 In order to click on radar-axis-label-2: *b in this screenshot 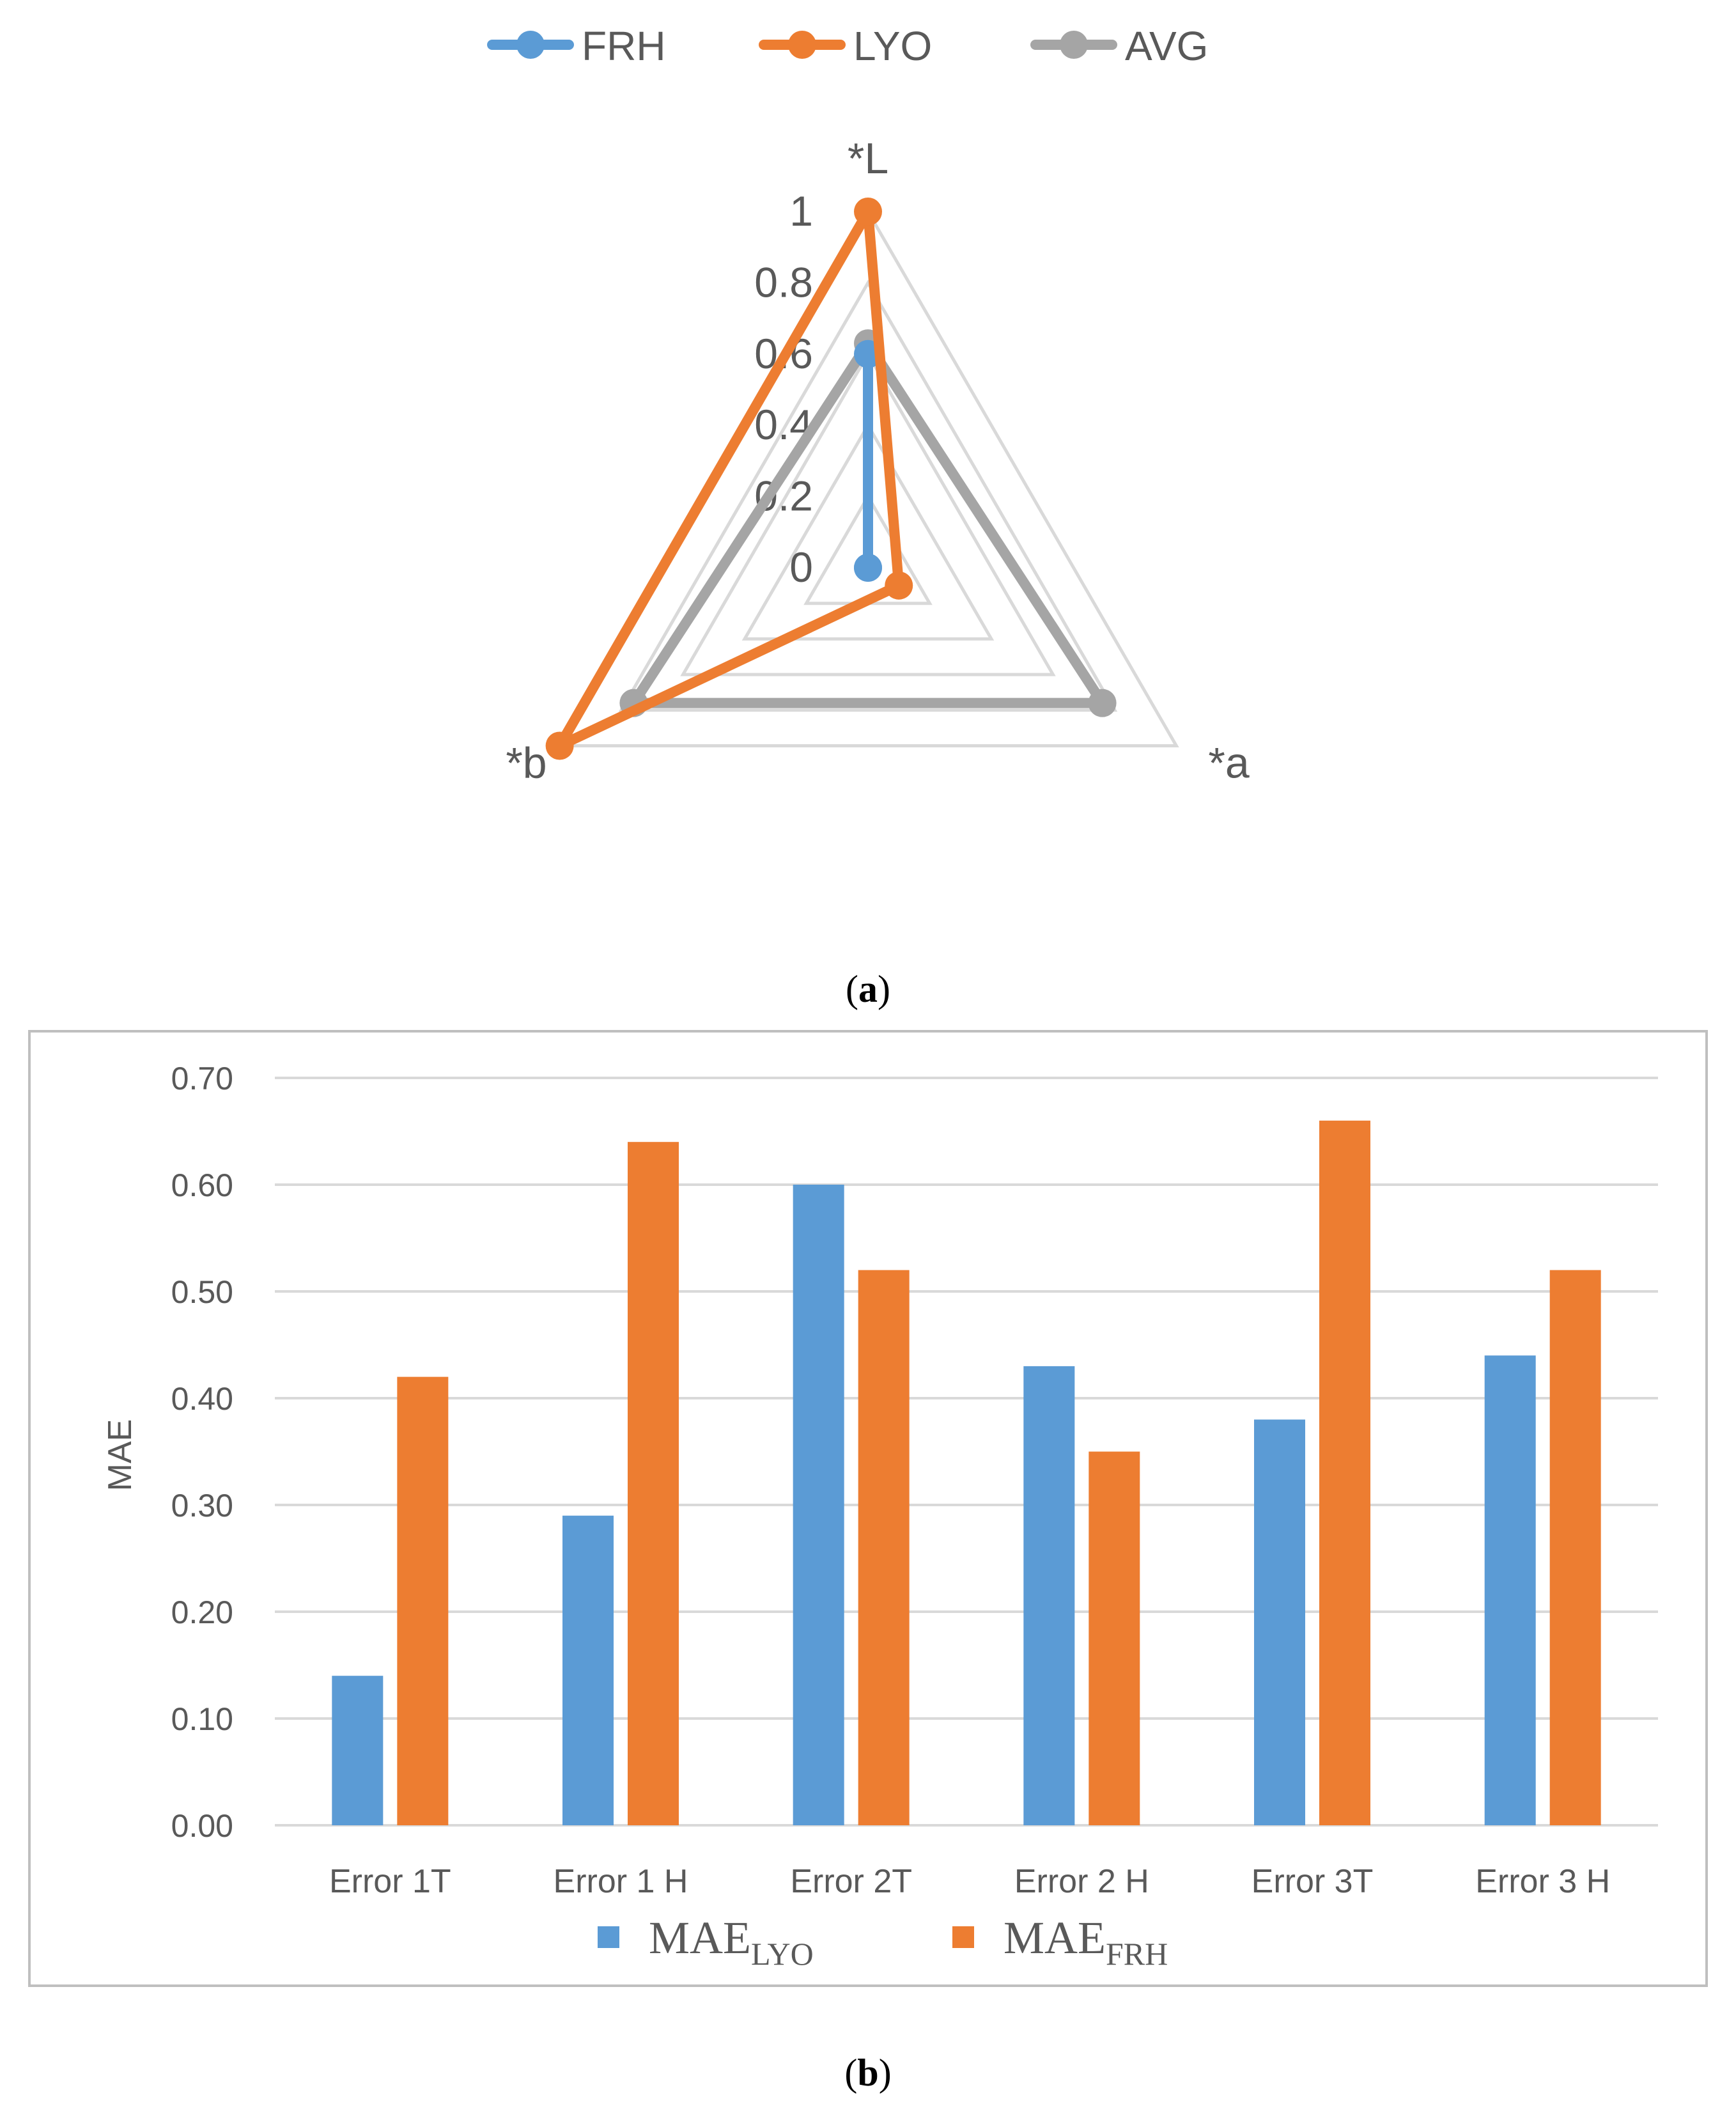, I will do `click(526, 763)`.